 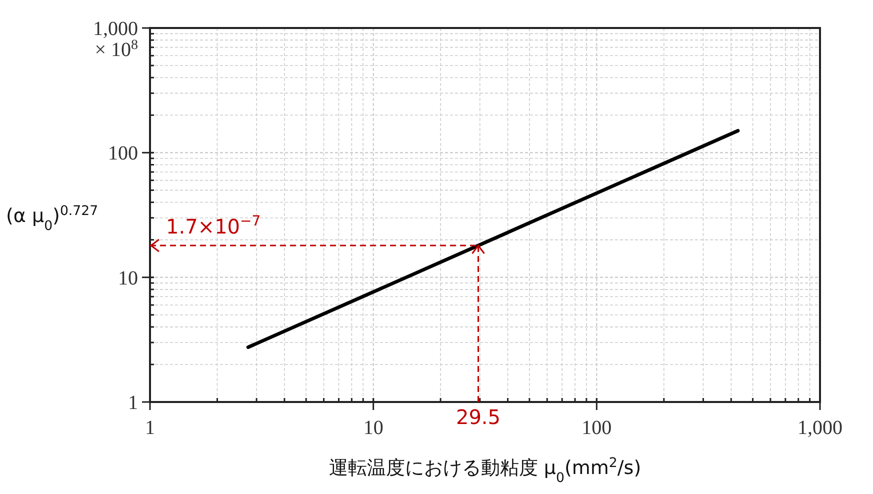 I want to click on ref-line-label: 29.5, so click(x=478, y=417).